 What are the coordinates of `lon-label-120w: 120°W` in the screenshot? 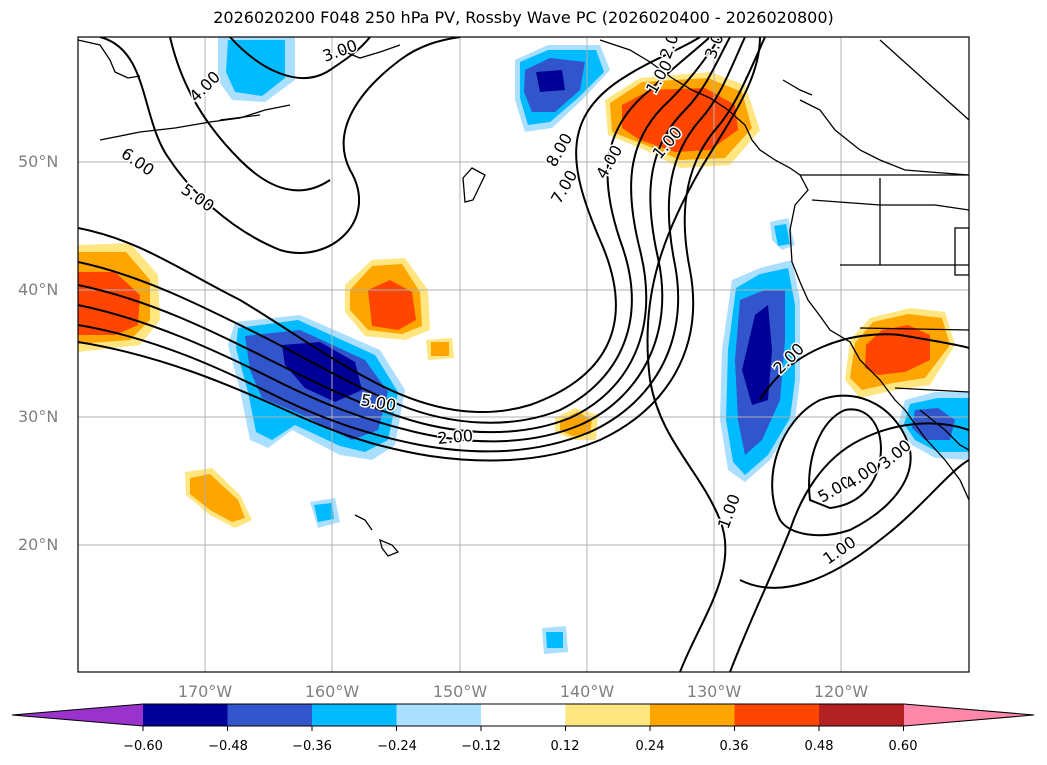 It's located at (841, 691).